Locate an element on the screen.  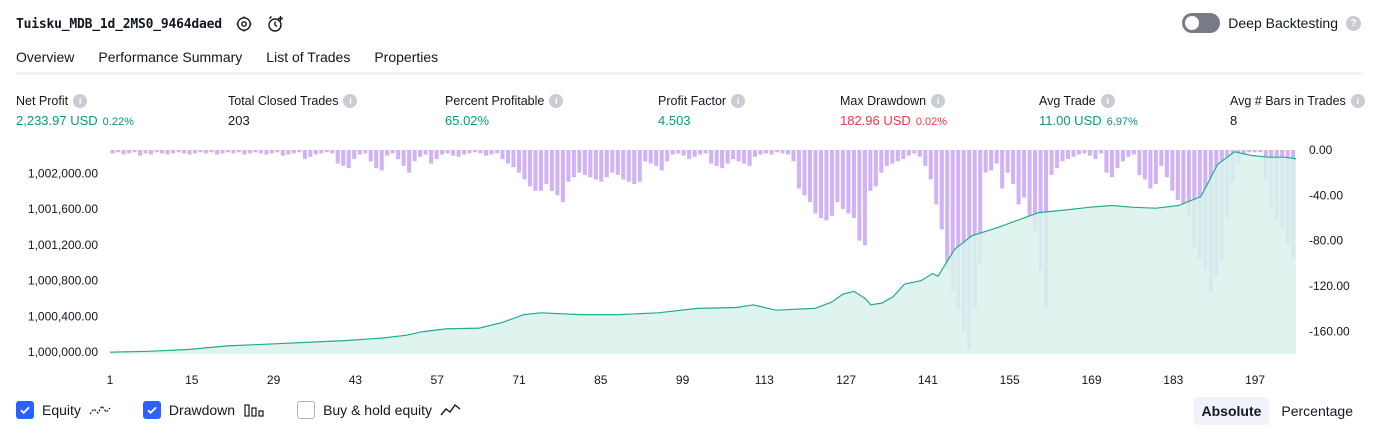
gear-icon is located at coordinates (244, 24).